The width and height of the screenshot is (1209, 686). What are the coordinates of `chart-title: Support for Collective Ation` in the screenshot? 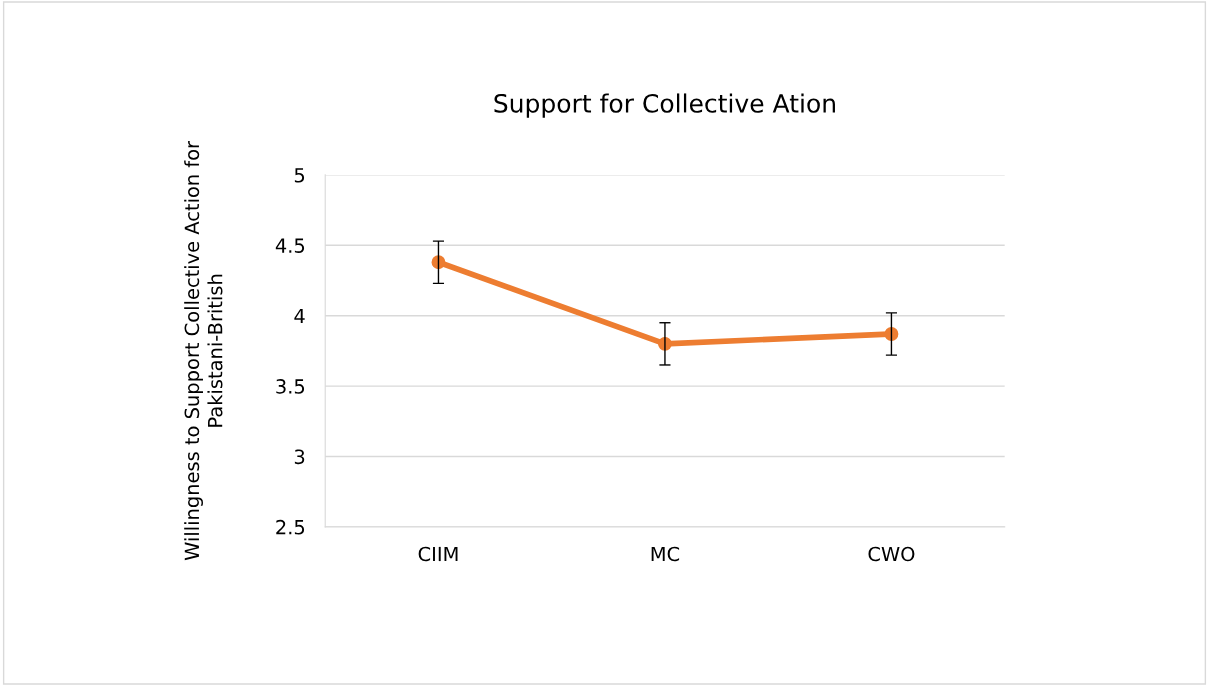 It's located at (664, 105).